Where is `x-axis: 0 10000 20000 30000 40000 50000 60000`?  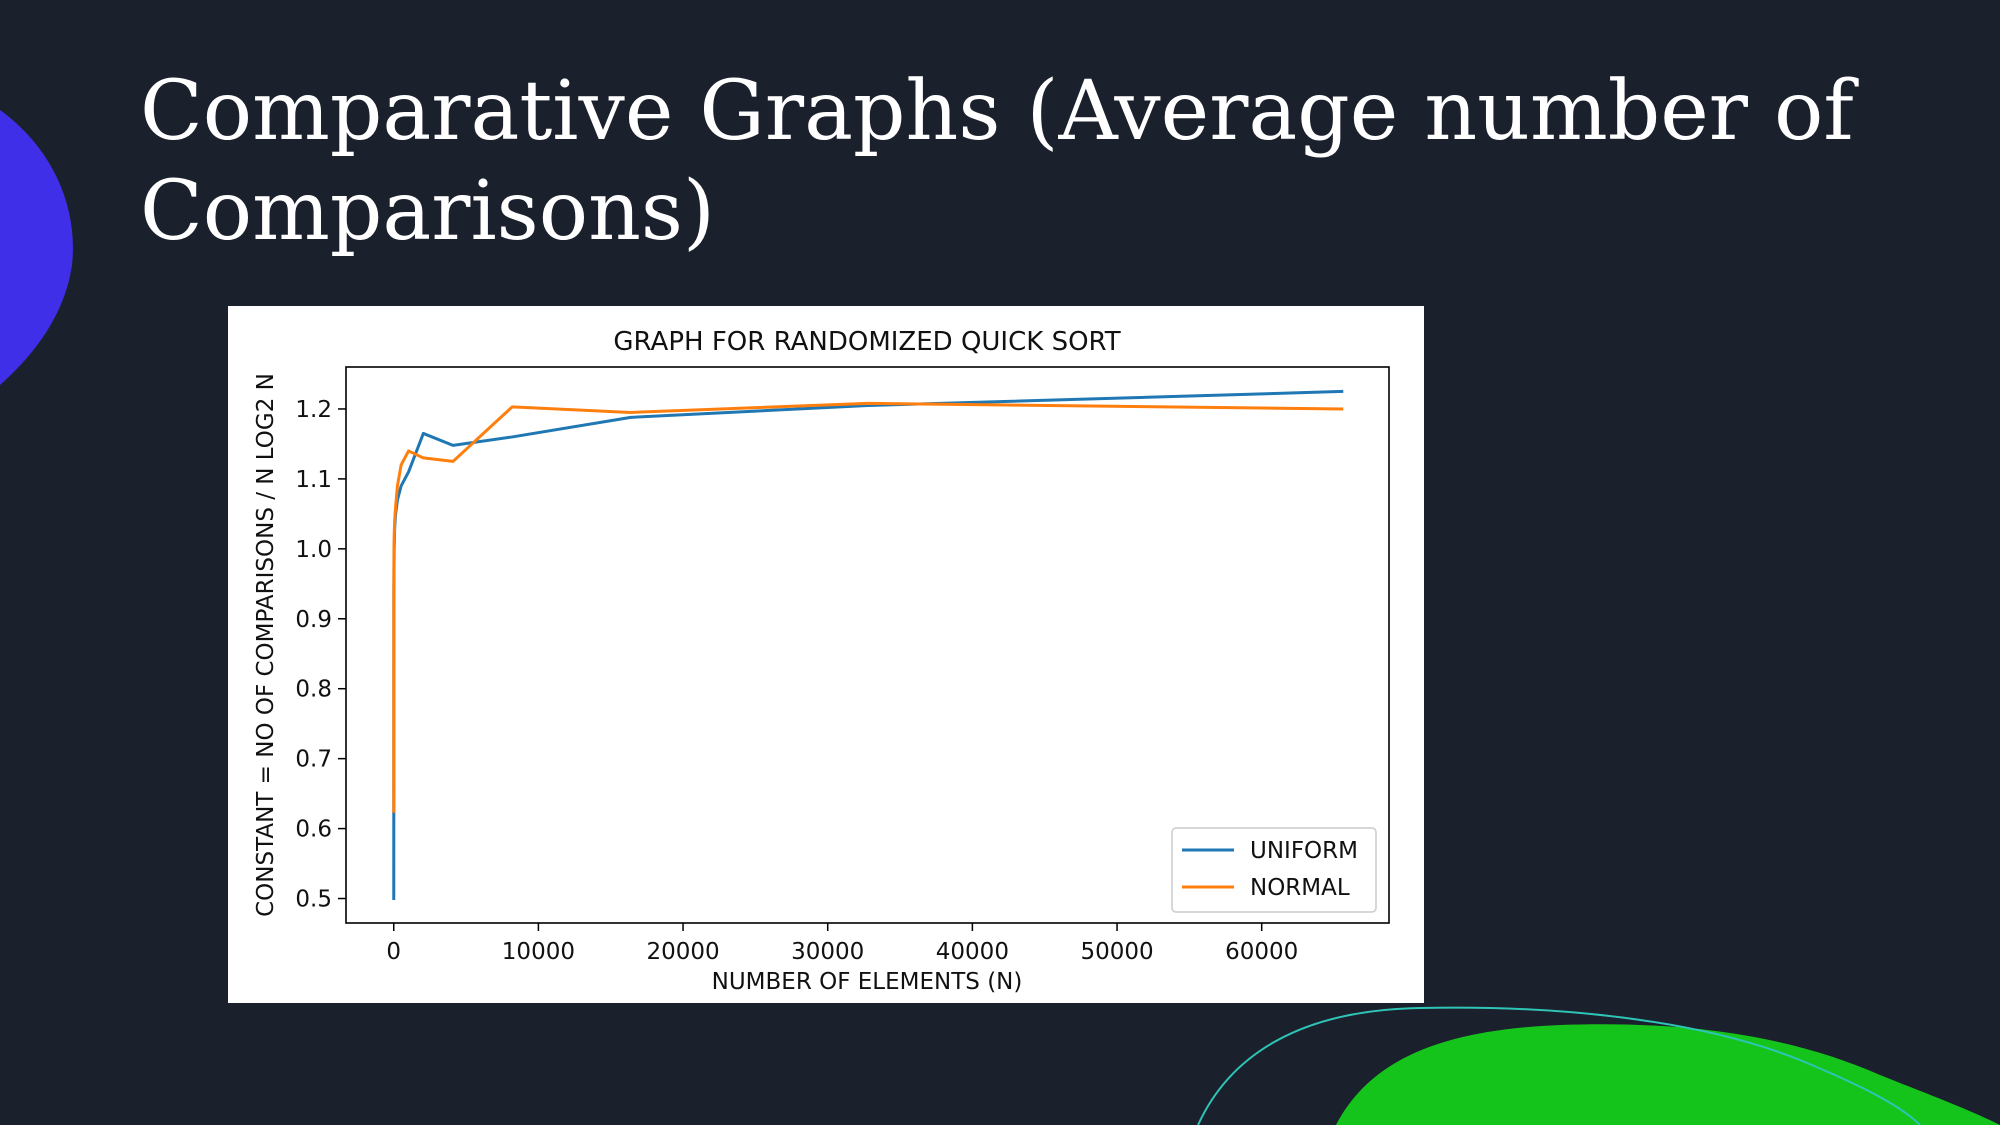 x-axis: 0 10000 20000 30000 40000 50000 60000 is located at coordinates (842, 944).